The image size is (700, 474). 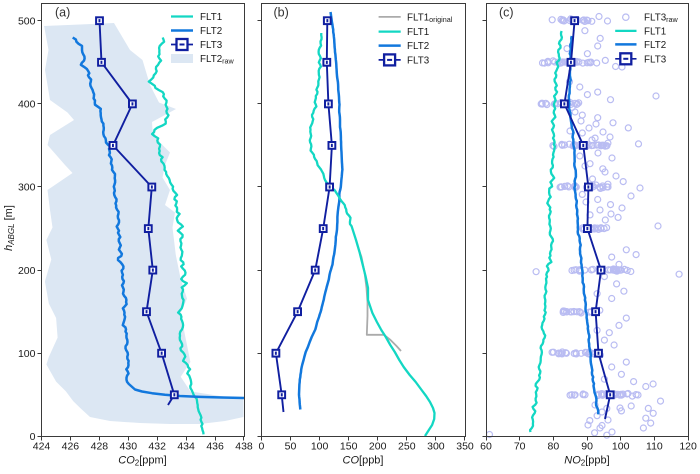 I want to click on svg-text: CO2[ppm], so click(x=142, y=461).